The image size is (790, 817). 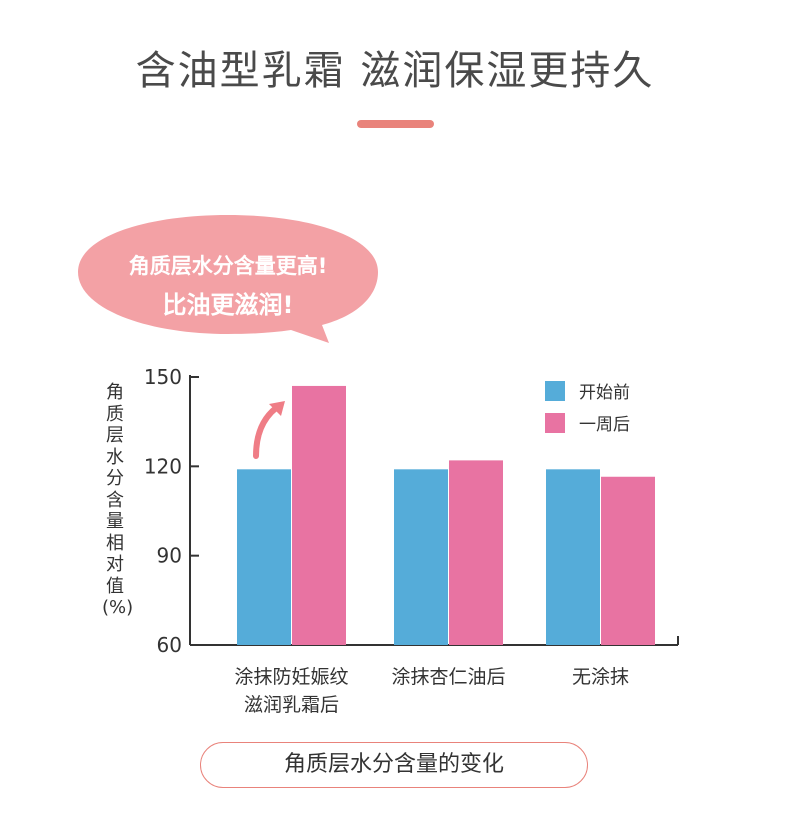 I want to click on x-category-label-0-1: 滋润乳霜后, so click(x=291, y=705).